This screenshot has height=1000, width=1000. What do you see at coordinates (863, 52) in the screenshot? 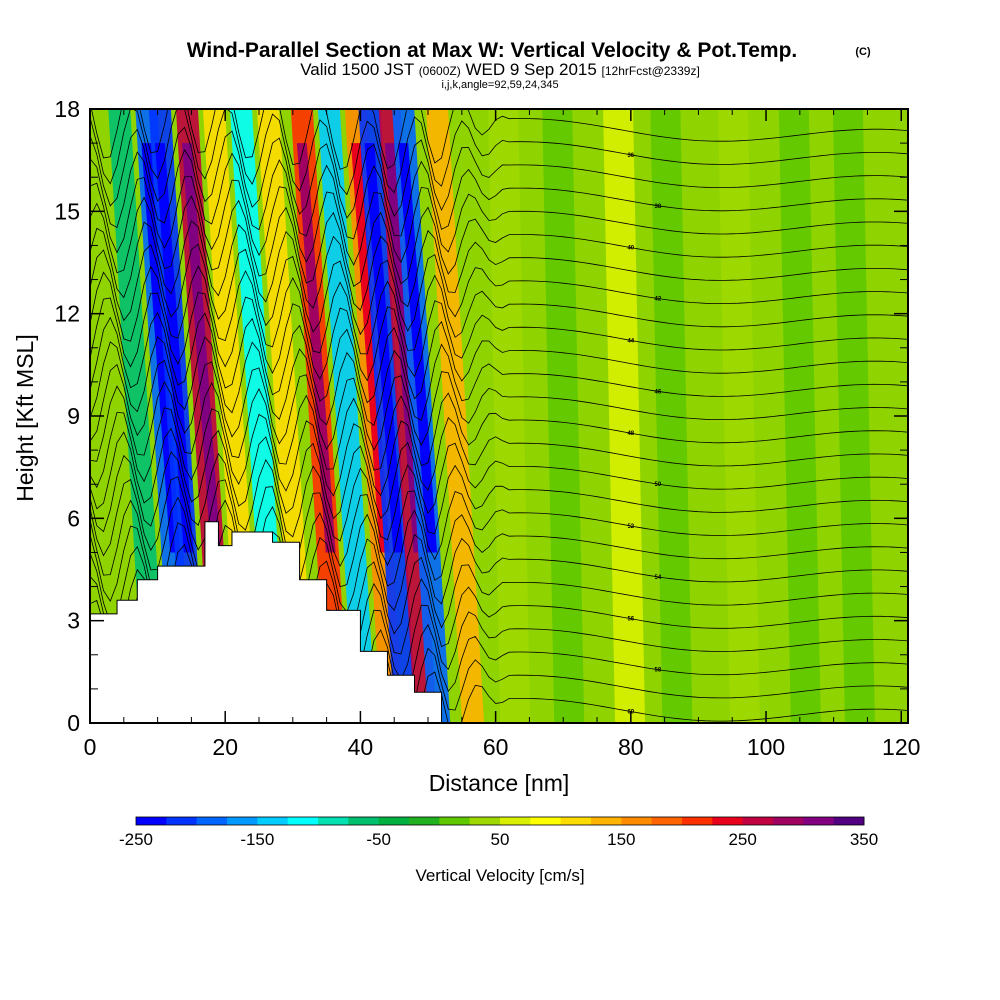
I see `chart-title-mark: (C)` at bounding box center [863, 52].